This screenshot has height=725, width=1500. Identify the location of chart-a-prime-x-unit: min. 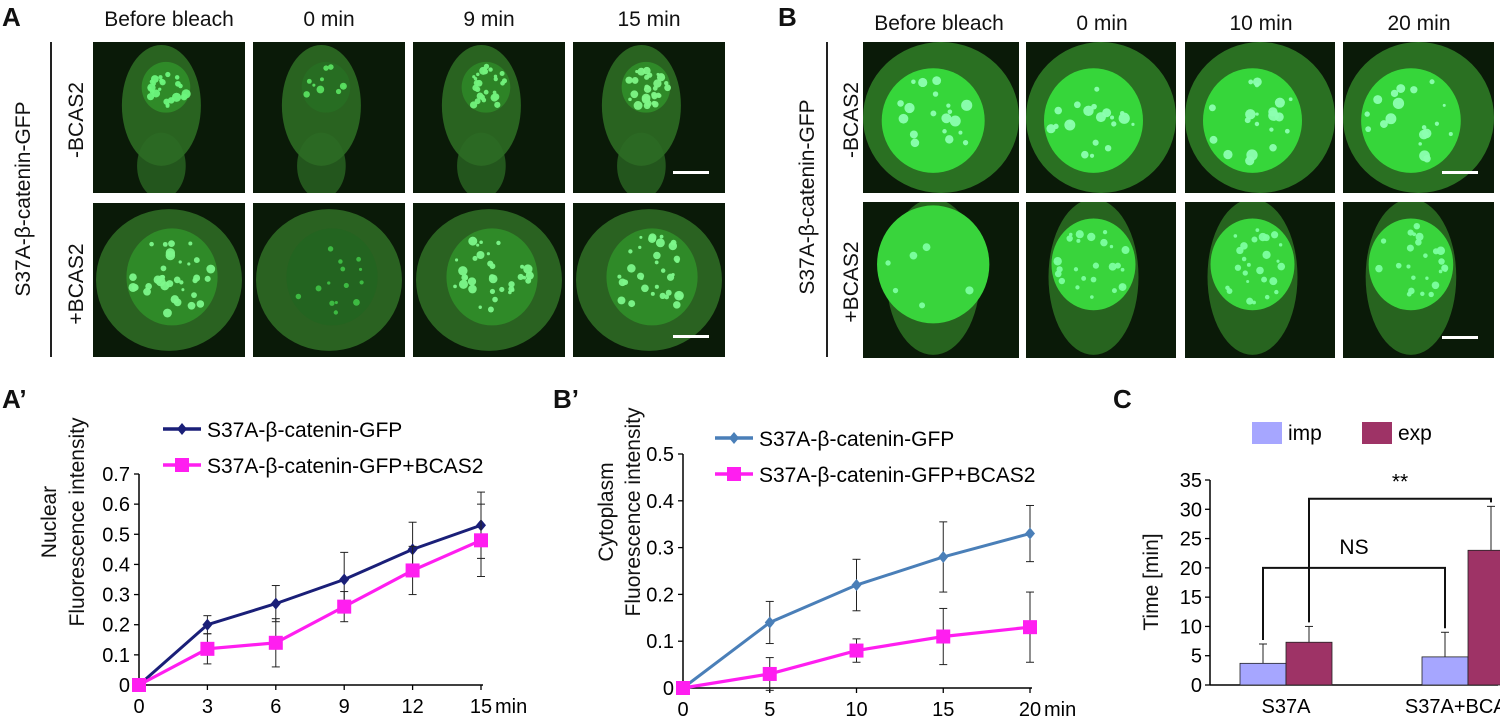
(511, 707).